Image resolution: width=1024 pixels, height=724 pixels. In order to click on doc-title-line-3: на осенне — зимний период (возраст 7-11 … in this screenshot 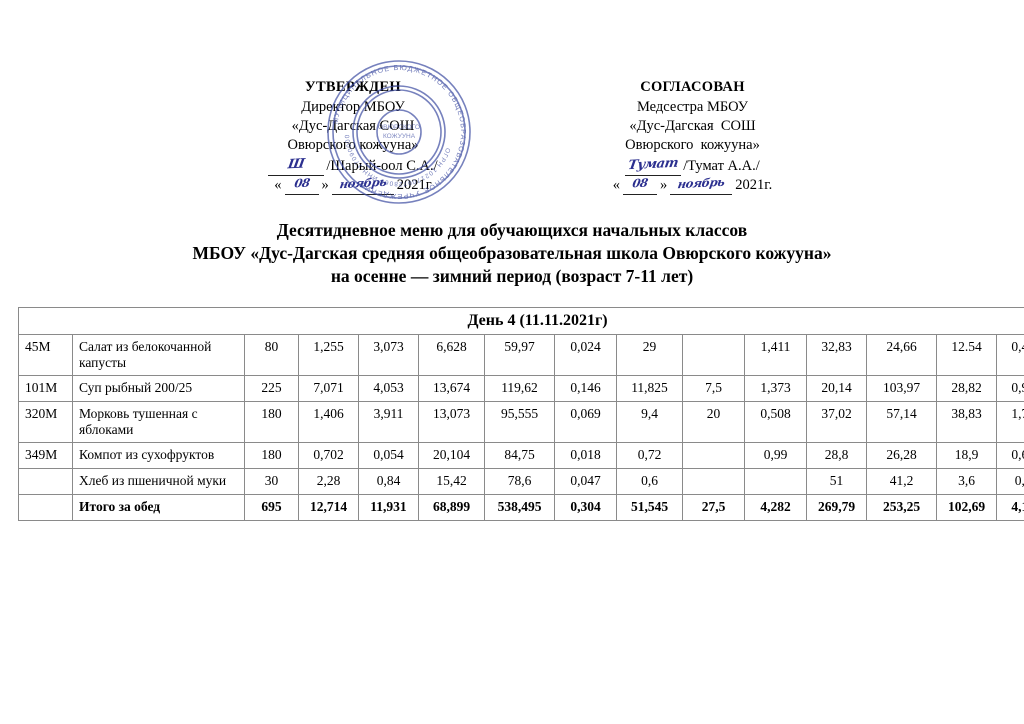, I will do `click(512, 276)`.